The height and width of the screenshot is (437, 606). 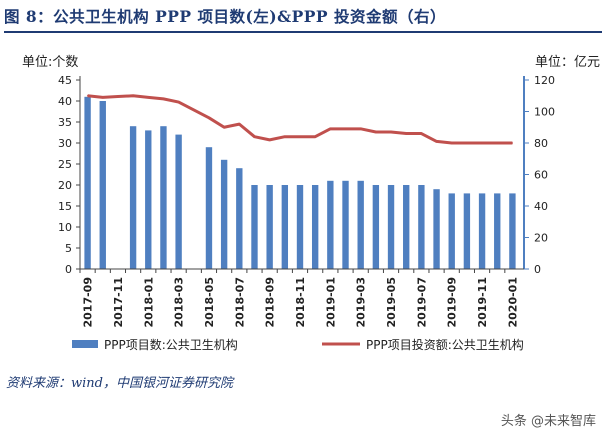 What do you see at coordinates (88, 302) in the screenshot?
I see `x-tick-label: 2017-09` at bounding box center [88, 302].